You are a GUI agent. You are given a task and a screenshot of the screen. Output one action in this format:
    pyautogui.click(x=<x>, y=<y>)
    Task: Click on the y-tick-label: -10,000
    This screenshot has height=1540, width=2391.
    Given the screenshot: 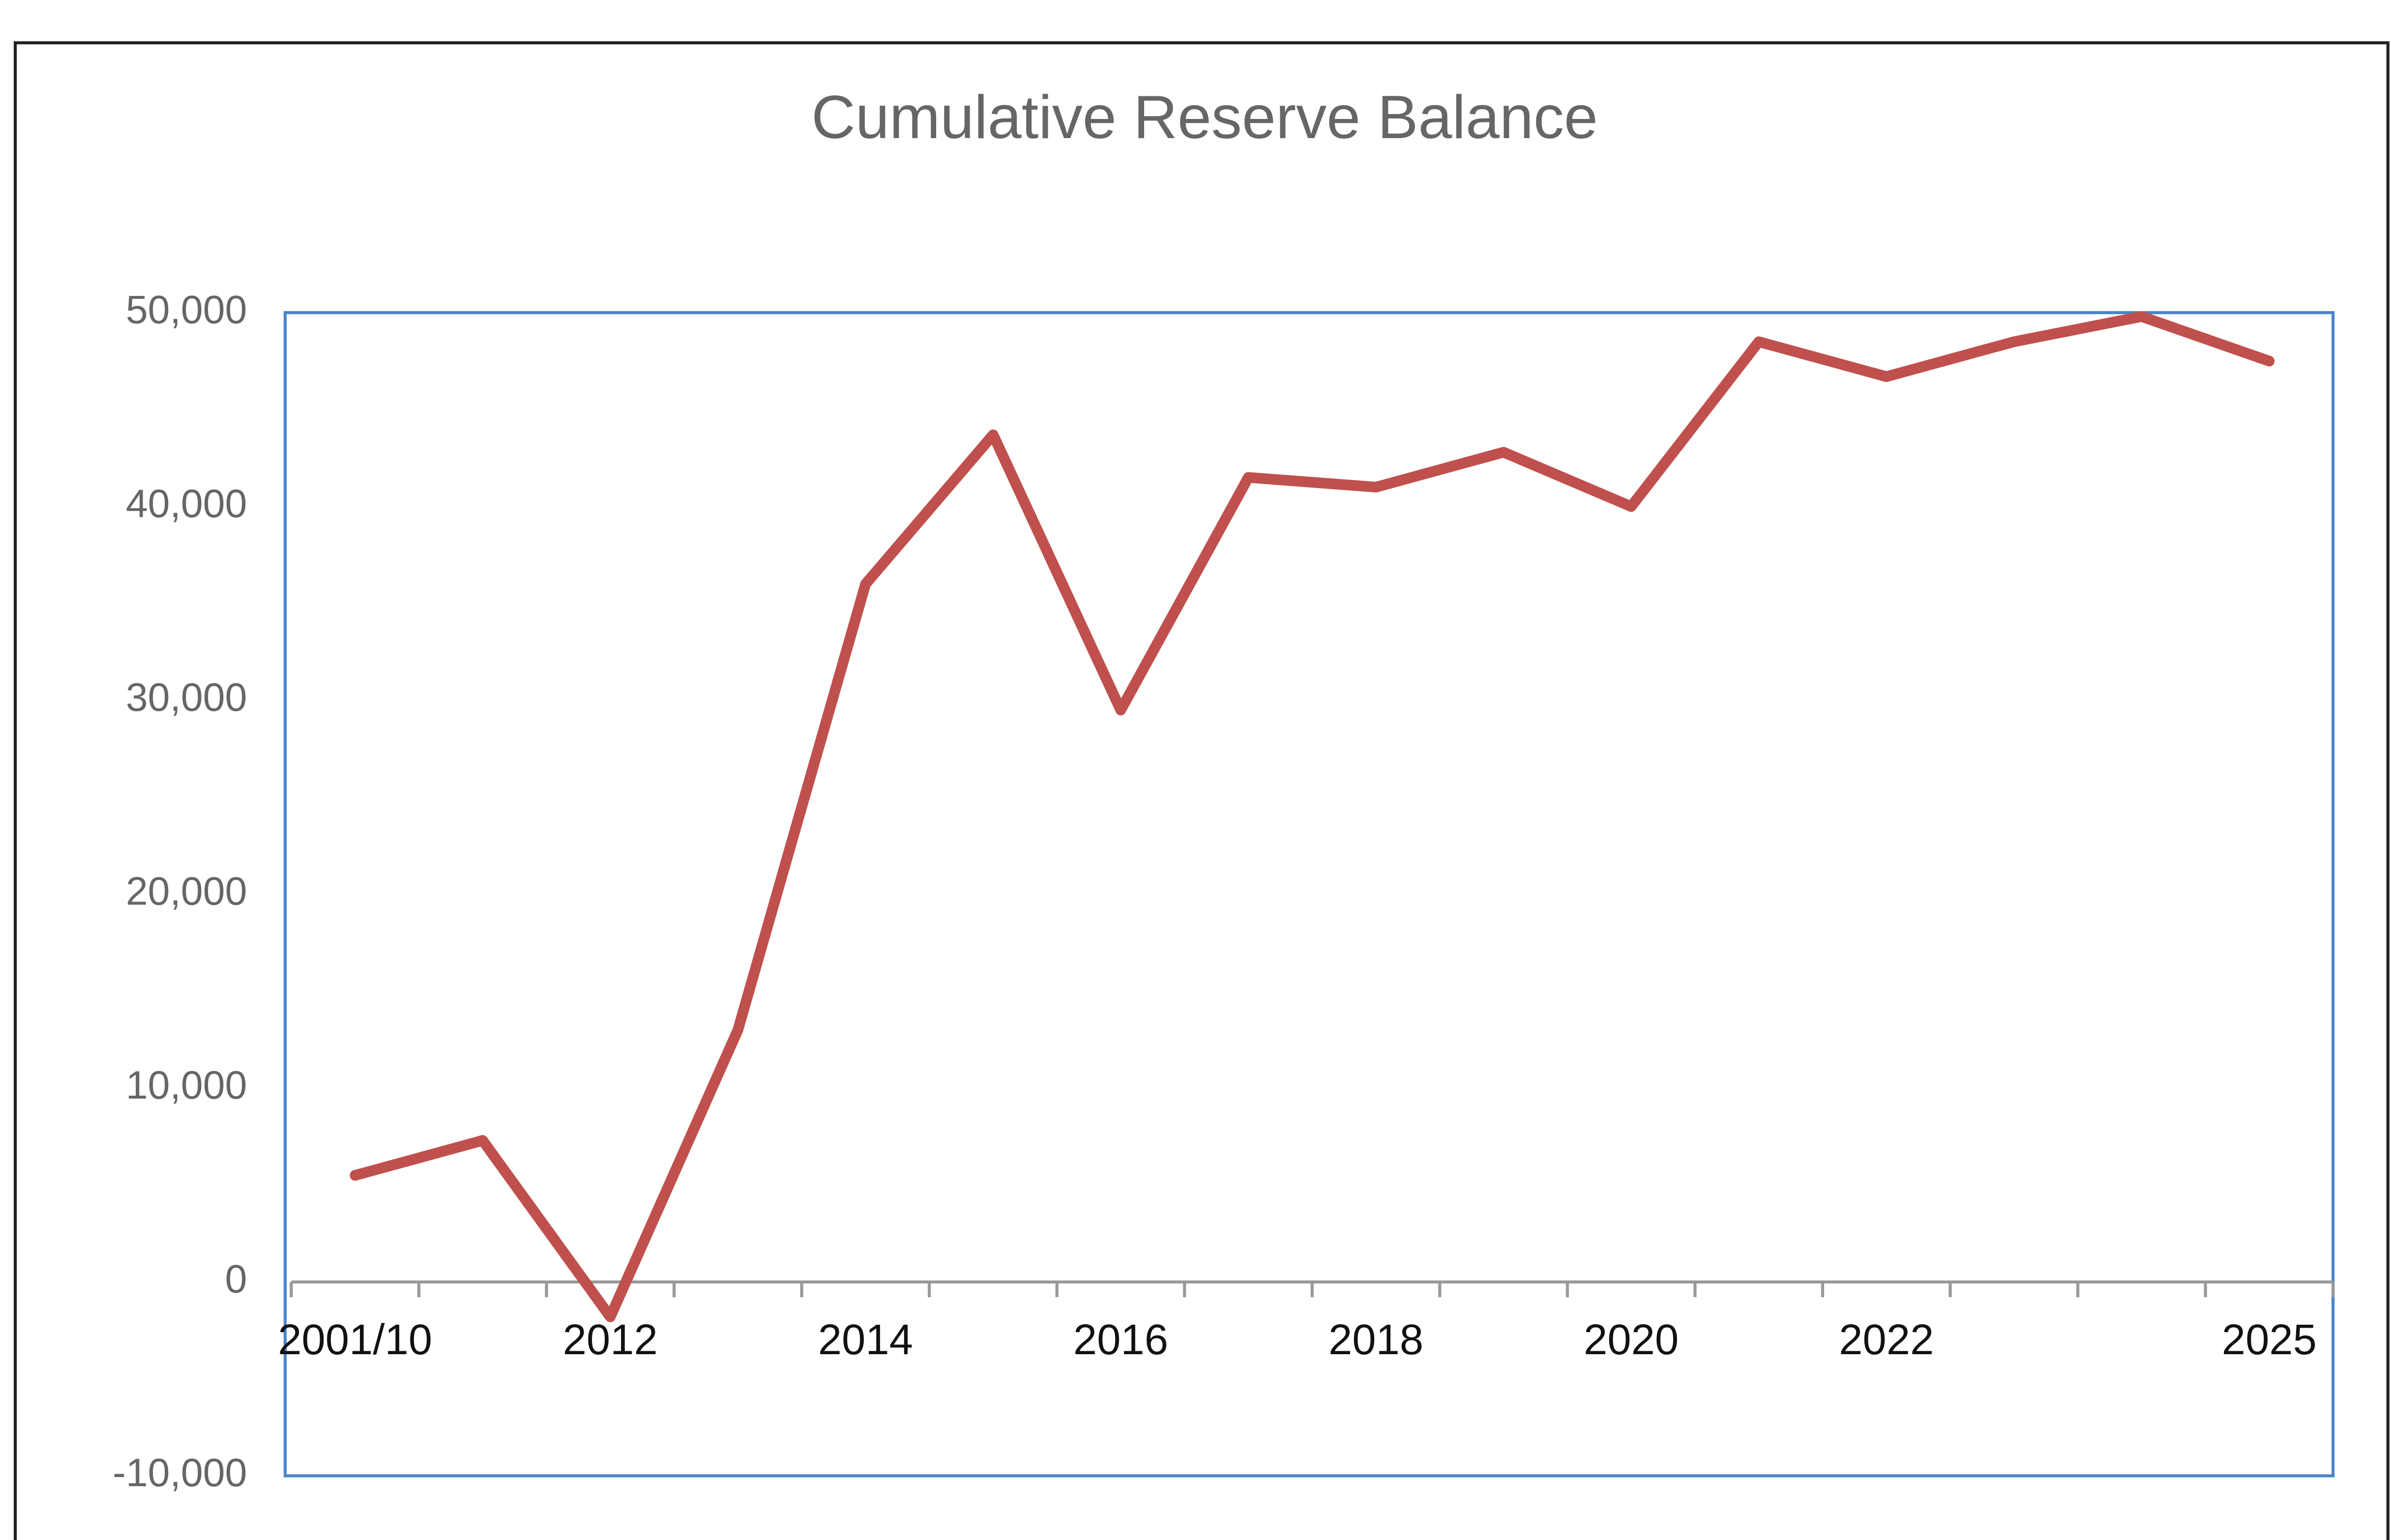 What is the action you would take?
    pyautogui.click(x=180, y=1473)
    